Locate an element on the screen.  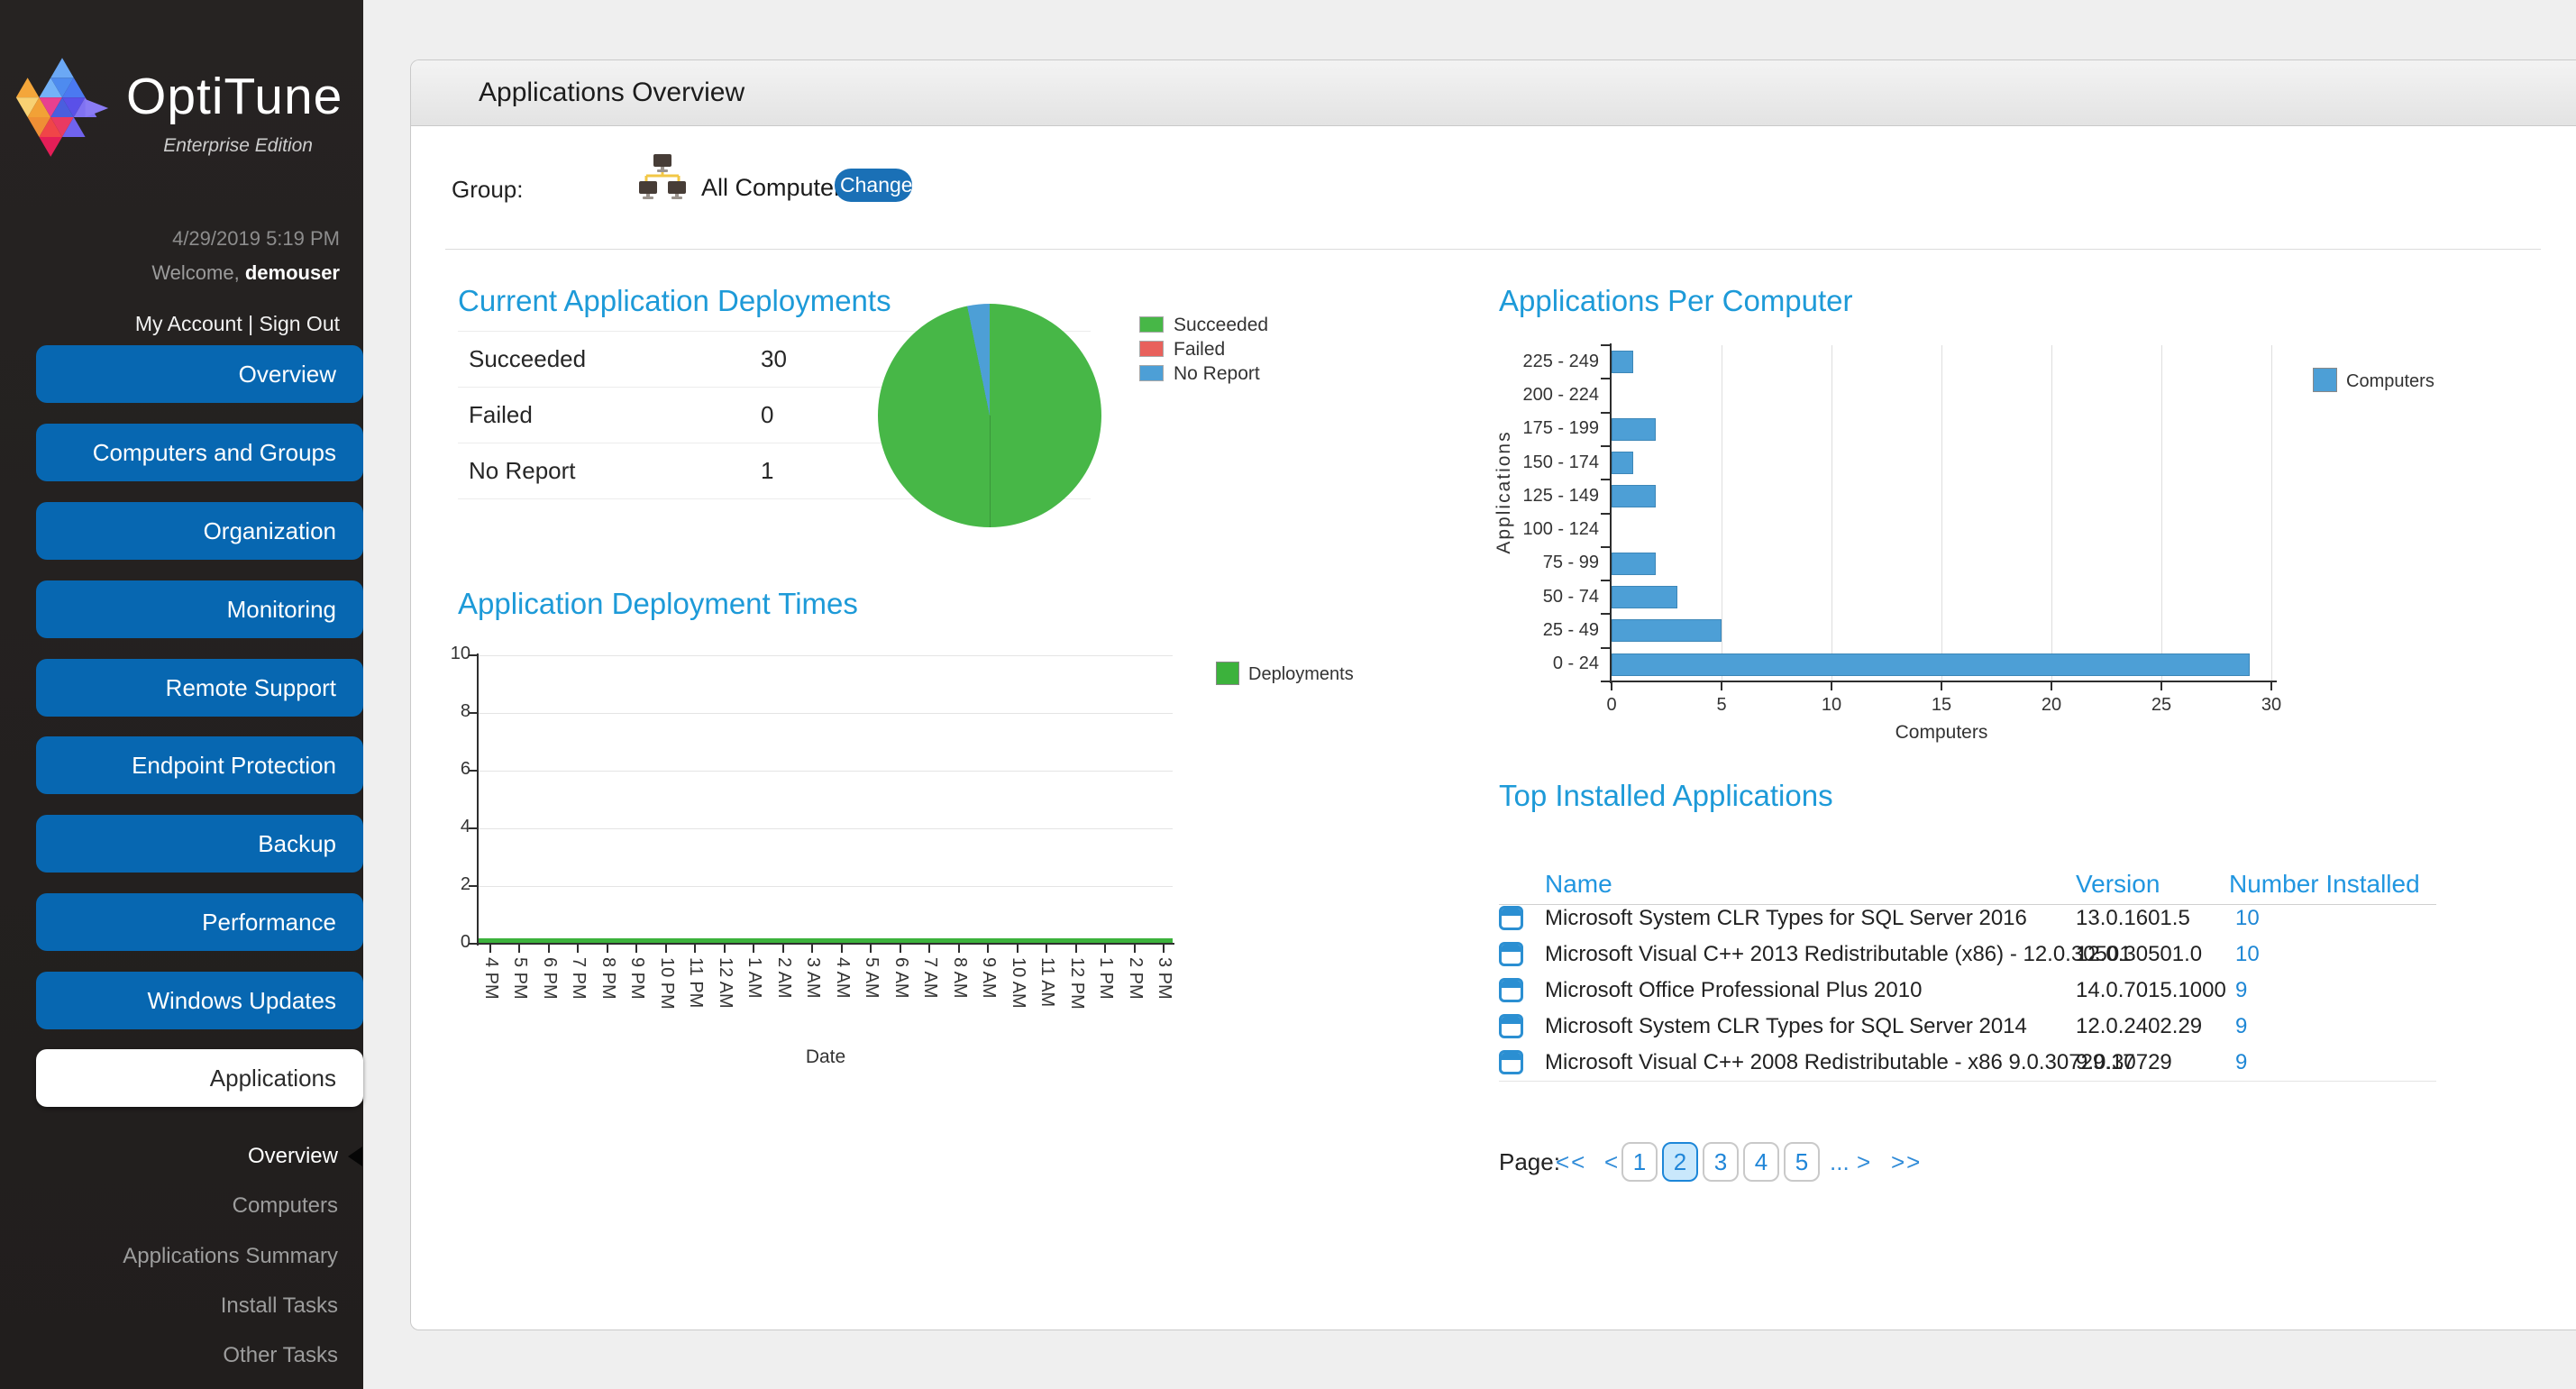
category-label: 125 - 149 is located at coordinates (1560, 495).